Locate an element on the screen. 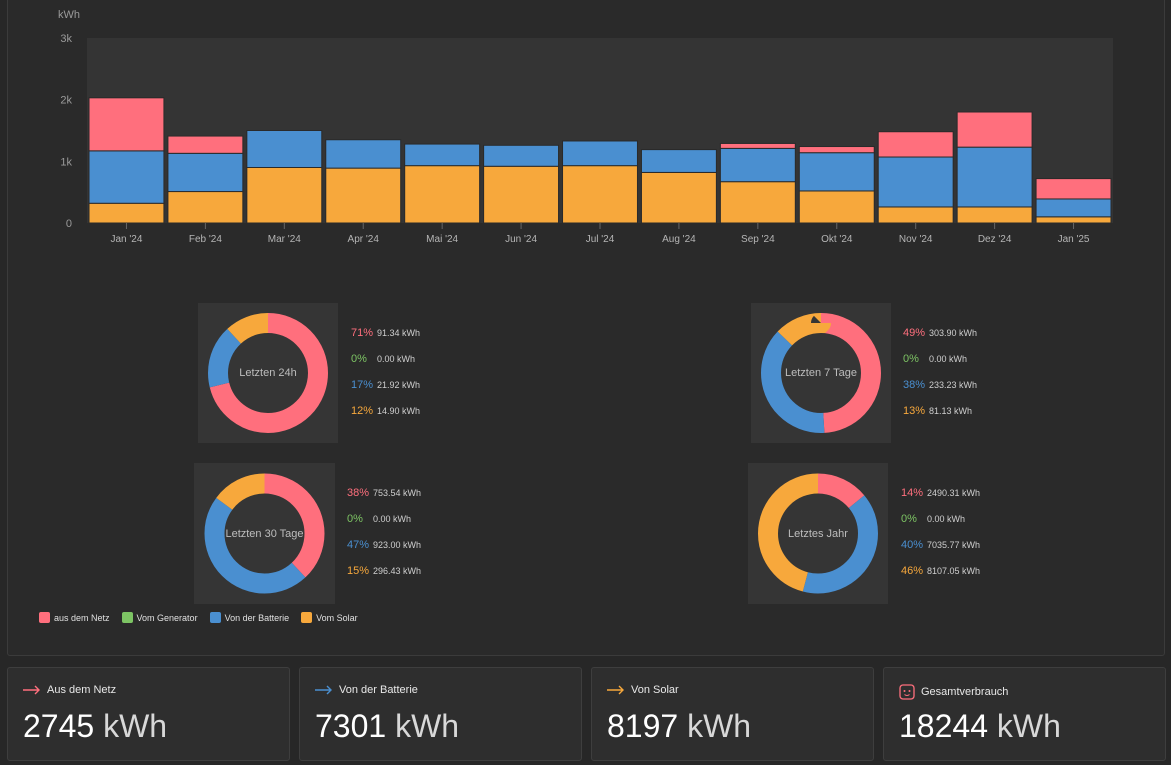  x-tick-label: Jan '25 is located at coordinates (1074, 239).